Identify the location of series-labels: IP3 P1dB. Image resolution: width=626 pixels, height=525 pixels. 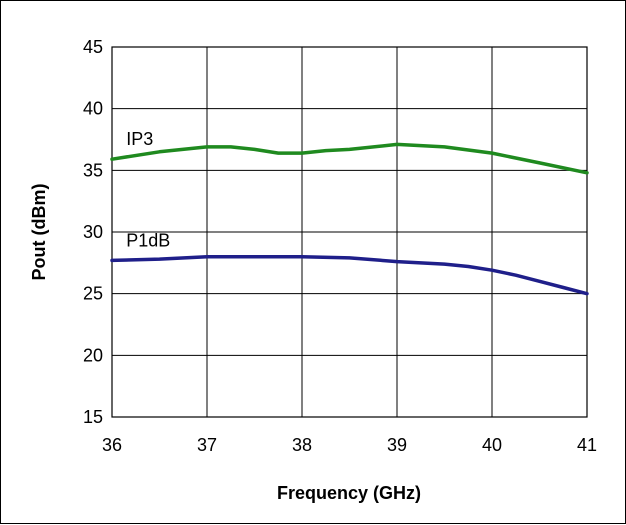
(148, 189).